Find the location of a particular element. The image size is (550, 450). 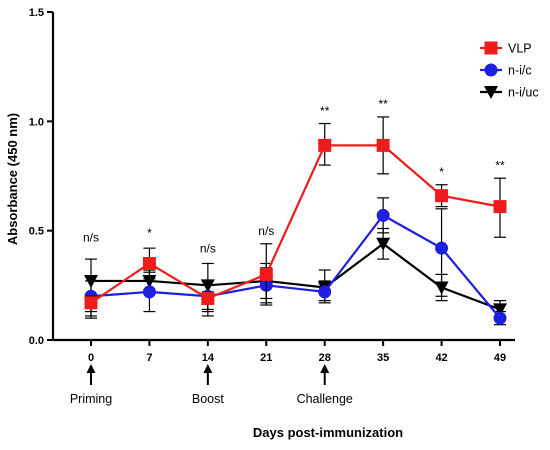

x-tick-label: 14 is located at coordinates (208, 358).